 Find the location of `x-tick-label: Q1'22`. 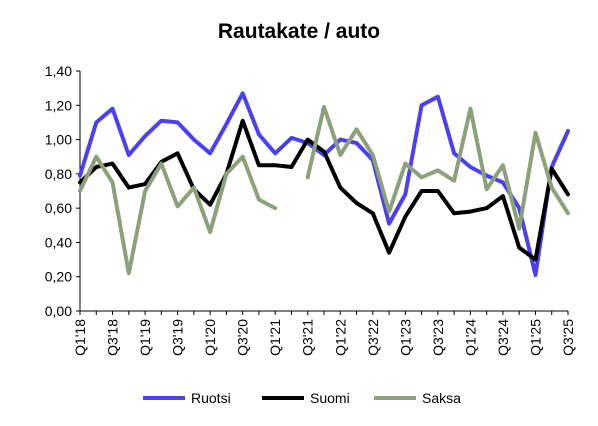

x-tick-label: Q1'22 is located at coordinates (340, 337).